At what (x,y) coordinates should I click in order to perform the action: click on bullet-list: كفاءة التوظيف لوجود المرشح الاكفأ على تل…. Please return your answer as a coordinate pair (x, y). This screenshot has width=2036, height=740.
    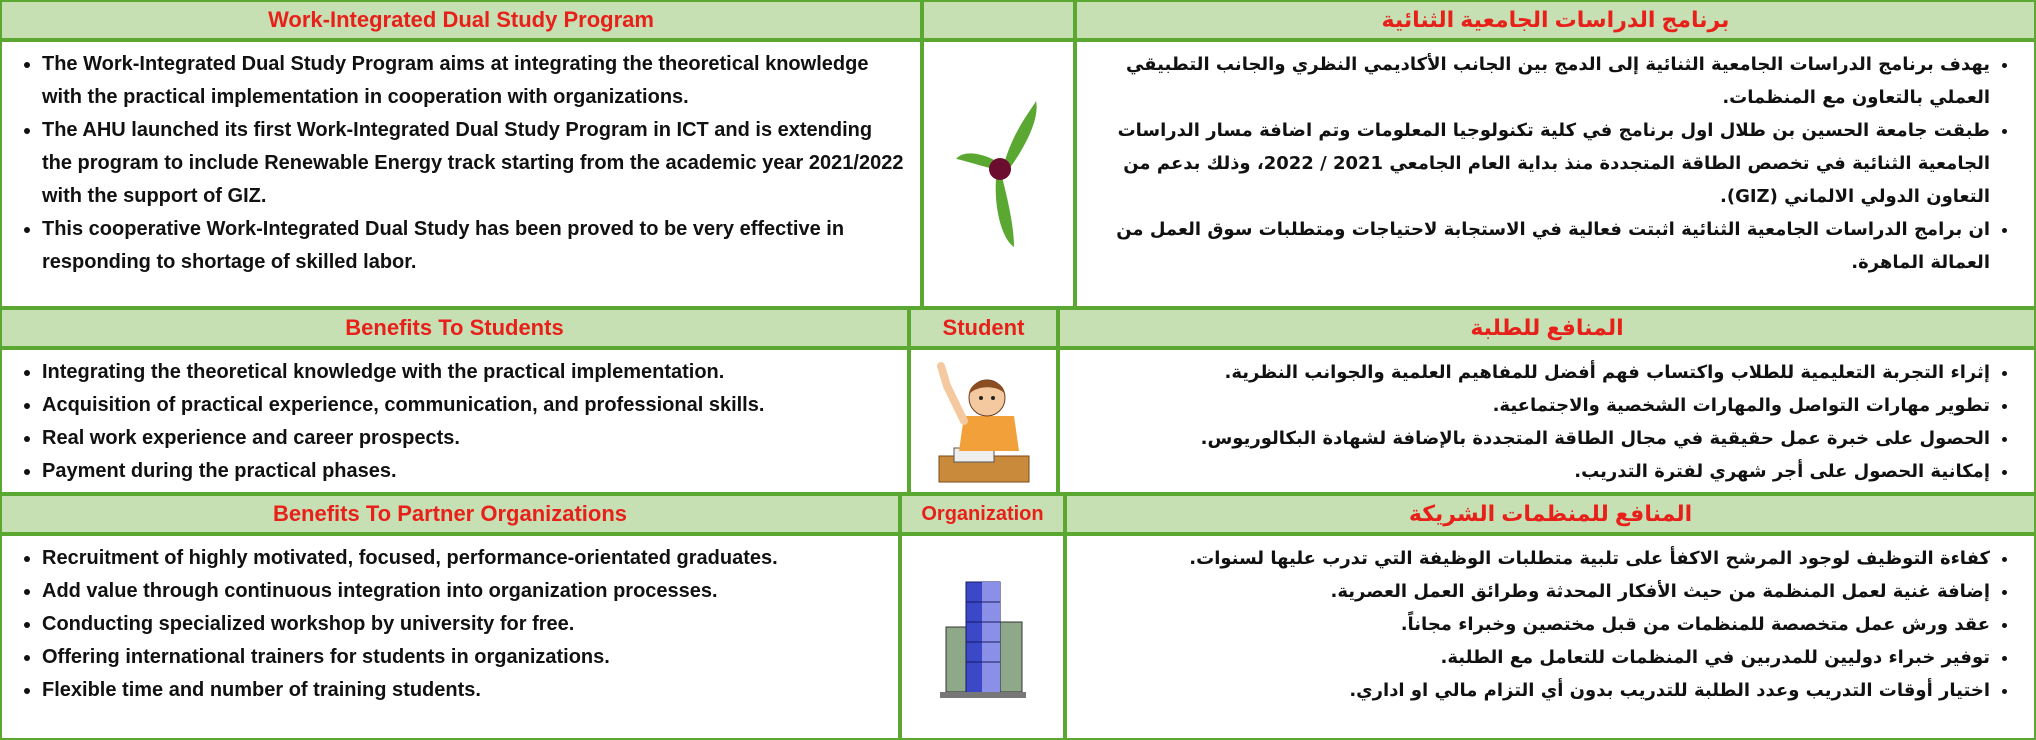
    Looking at the image, I should click on (1550, 621).